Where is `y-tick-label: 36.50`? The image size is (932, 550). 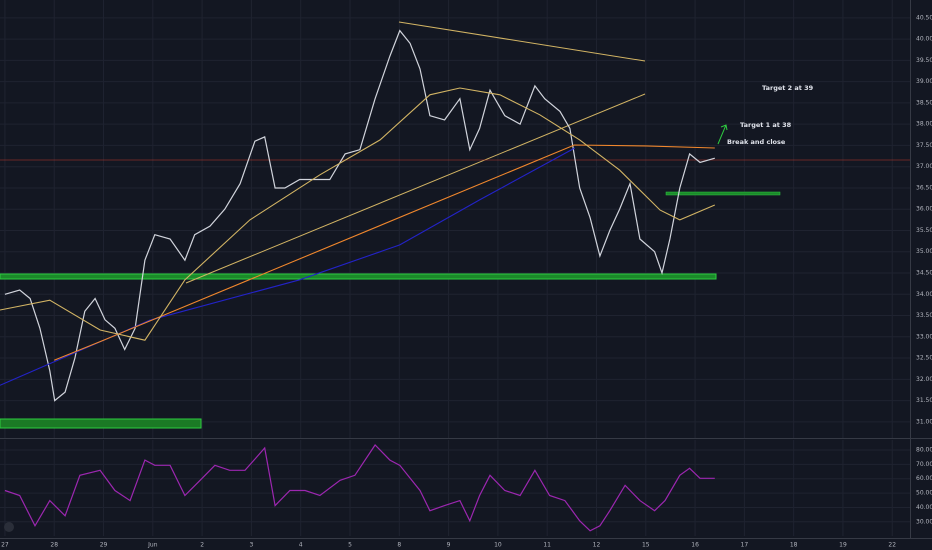 y-tick-label: 36.50 is located at coordinates (924, 187).